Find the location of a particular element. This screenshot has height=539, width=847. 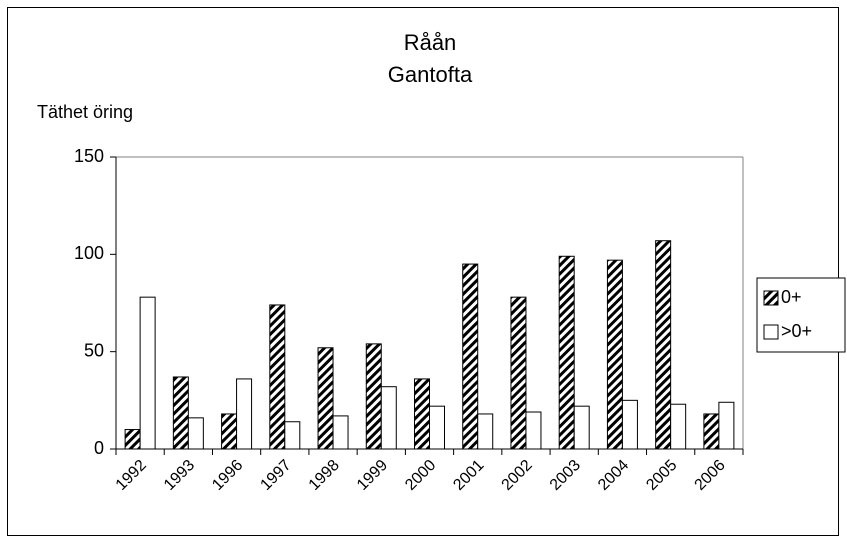

y-tick-label: 0 is located at coordinates (99, 448).